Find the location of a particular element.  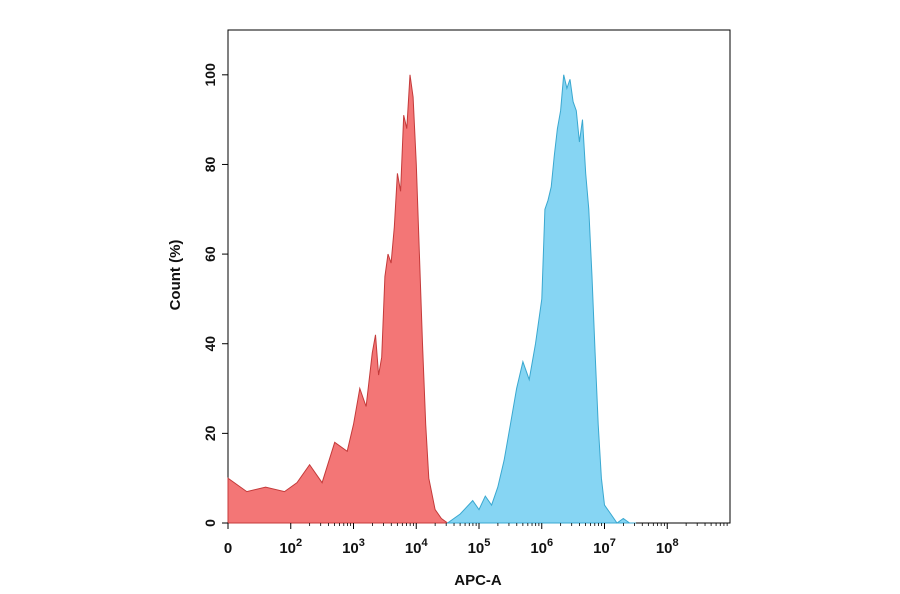

x-tick-label: 10² is located at coordinates (290, 547).